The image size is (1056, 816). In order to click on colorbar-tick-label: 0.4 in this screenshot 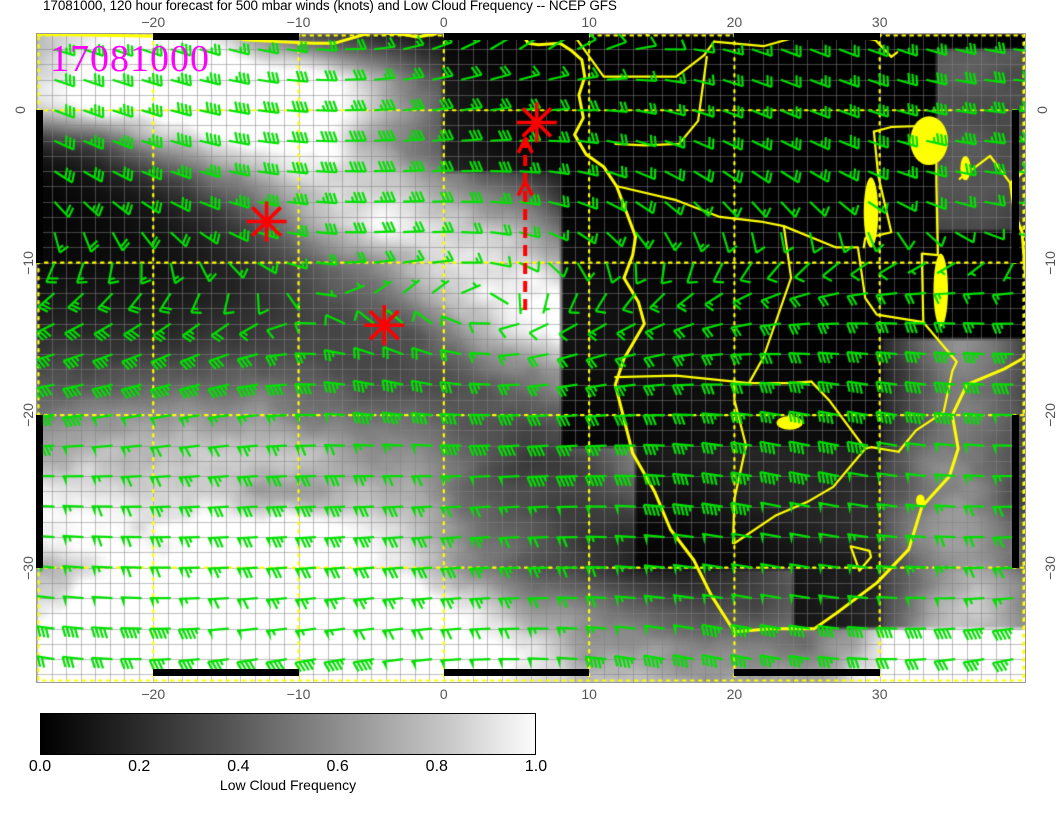, I will do `click(238, 766)`.